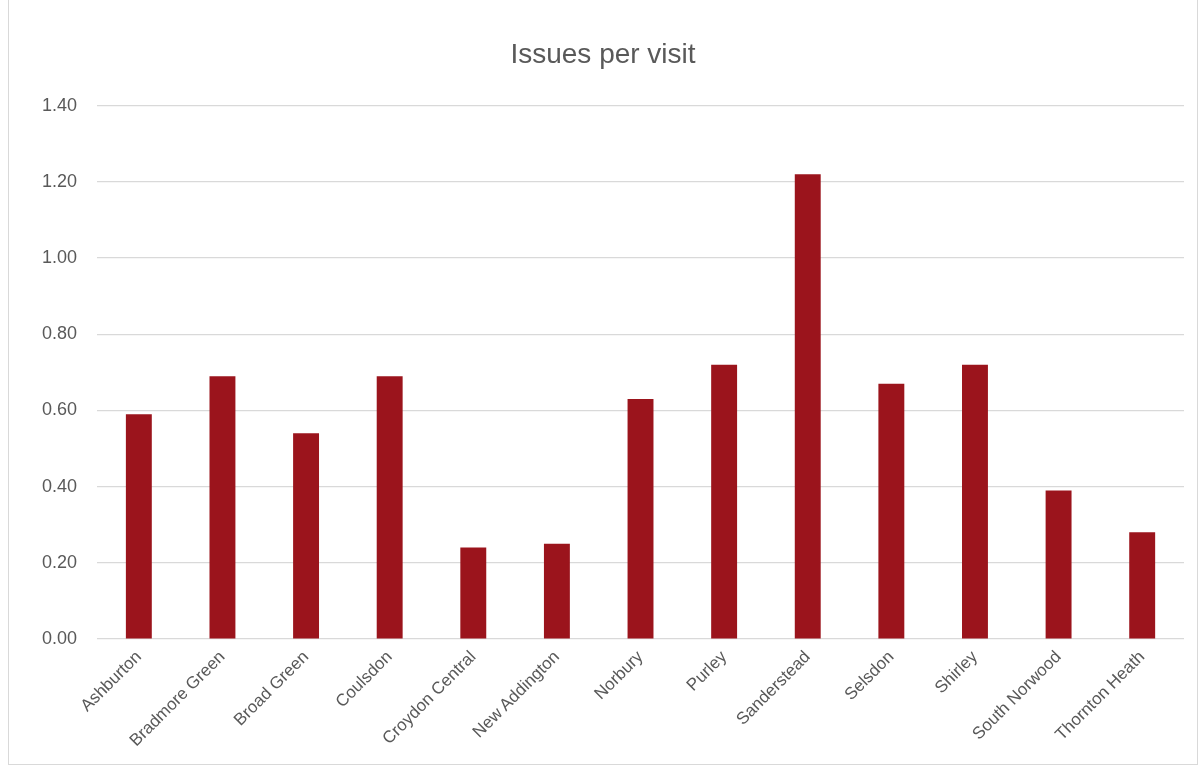 This screenshot has height=767, width=1200. I want to click on y-tick-label: 0.60, so click(59, 409).